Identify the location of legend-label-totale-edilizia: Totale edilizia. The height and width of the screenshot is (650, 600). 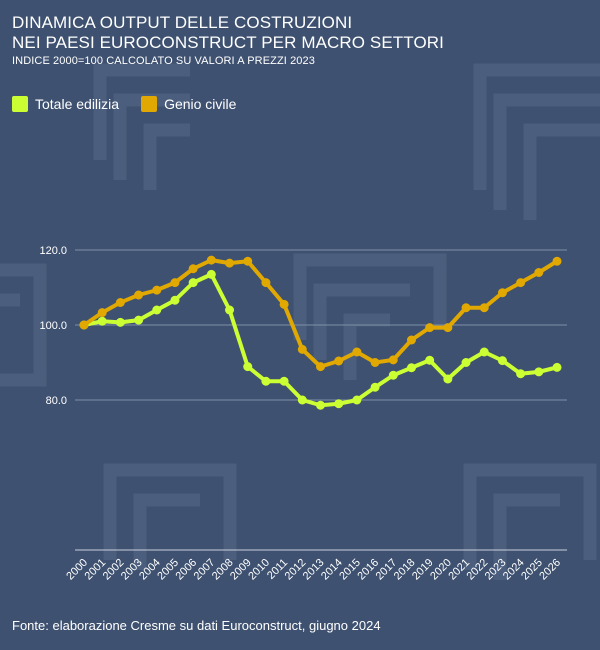
(77, 104).